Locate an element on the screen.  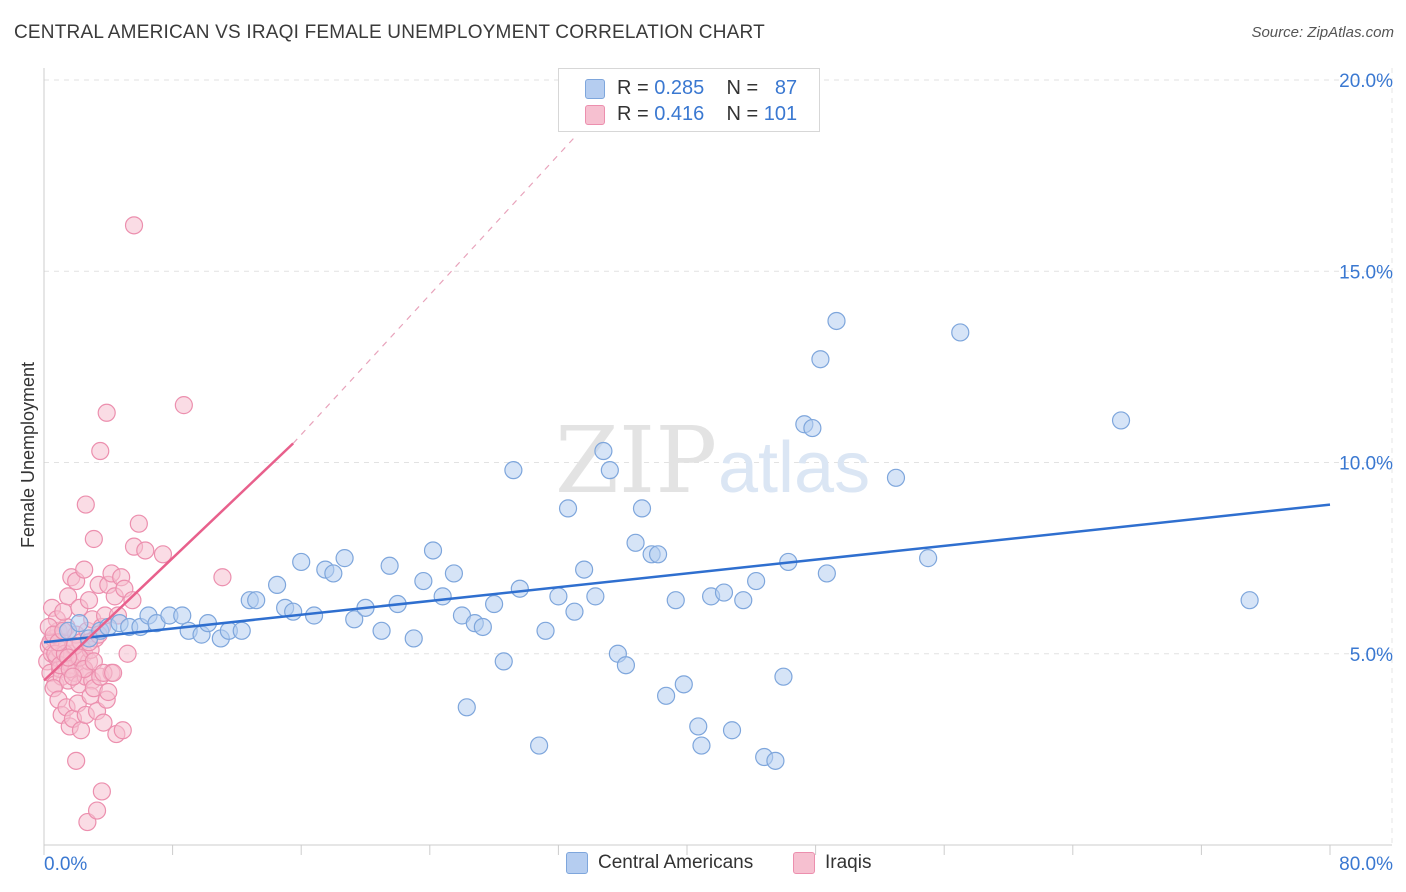
y-tick-label: 15.0% is located at coordinates (1366, 272).